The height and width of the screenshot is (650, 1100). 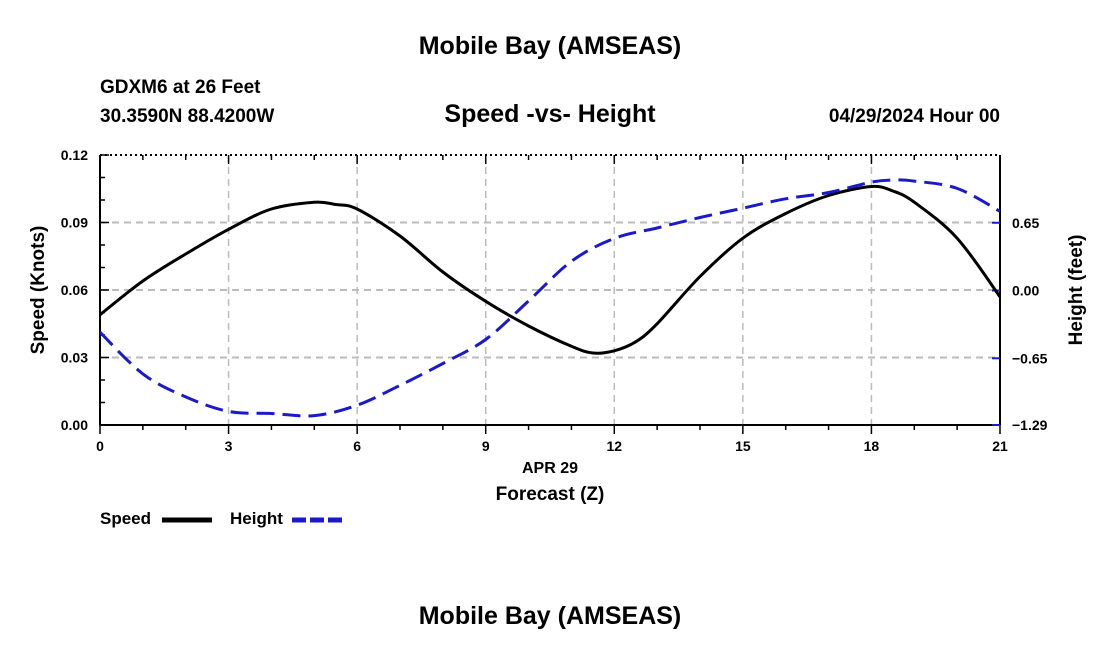 What do you see at coordinates (74, 155) in the screenshot?
I see `y-tick-label: 0.12` at bounding box center [74, 155].